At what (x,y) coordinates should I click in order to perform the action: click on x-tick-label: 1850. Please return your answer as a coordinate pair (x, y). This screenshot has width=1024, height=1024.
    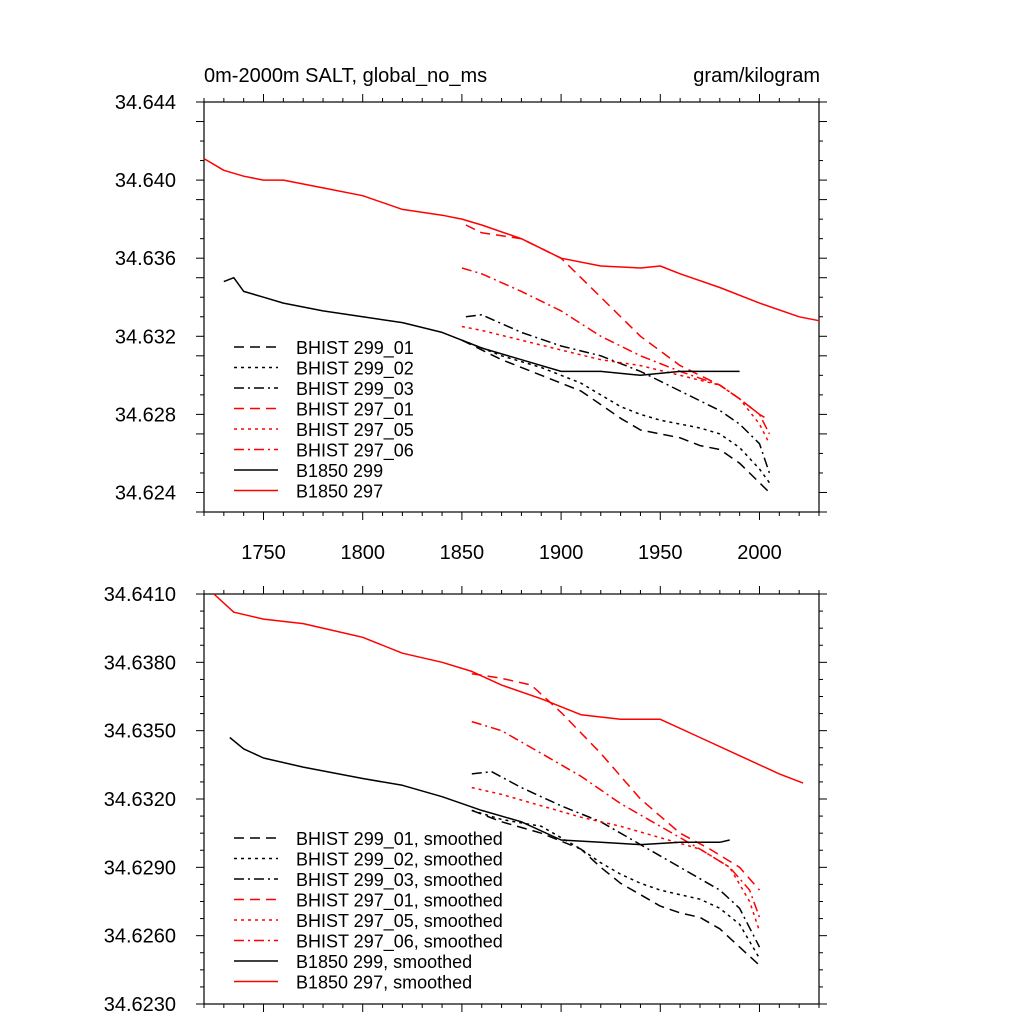
    Looking at the image, I should click on (462, 553).